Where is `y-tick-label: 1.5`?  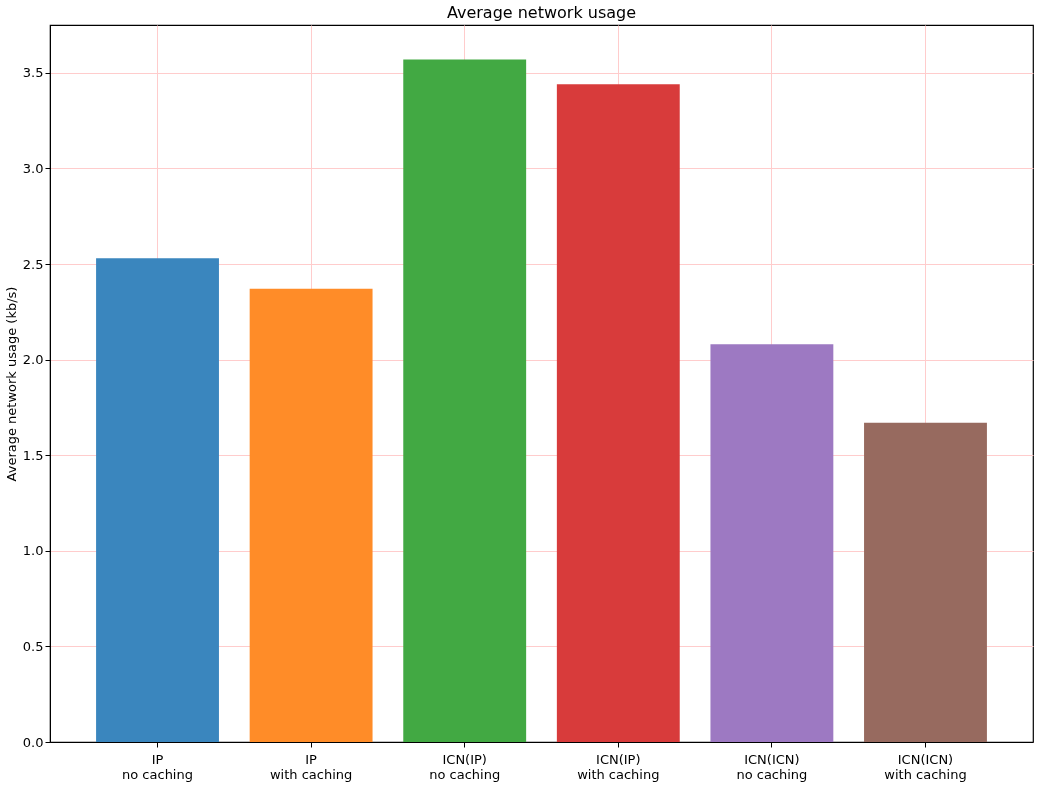 y-tick-label: 1.5 is located at coordinates (33, 455).